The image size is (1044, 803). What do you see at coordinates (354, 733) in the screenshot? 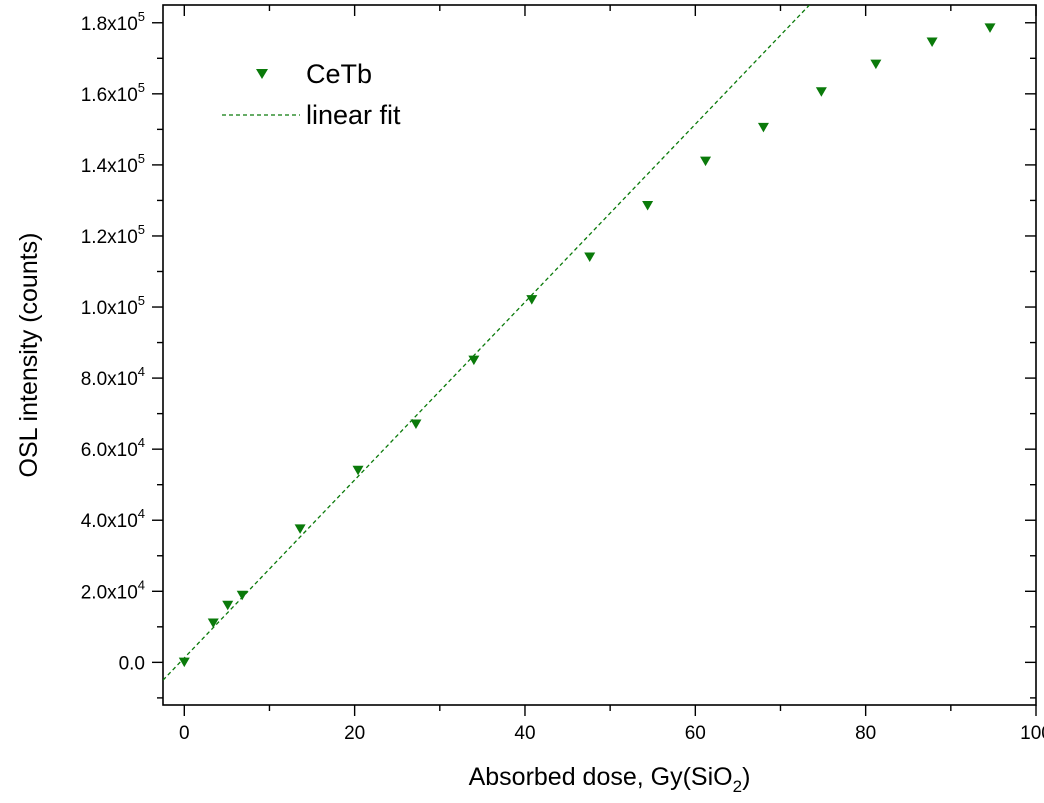
I see `x-tick-label: 20` at bounding box center [354, 733].